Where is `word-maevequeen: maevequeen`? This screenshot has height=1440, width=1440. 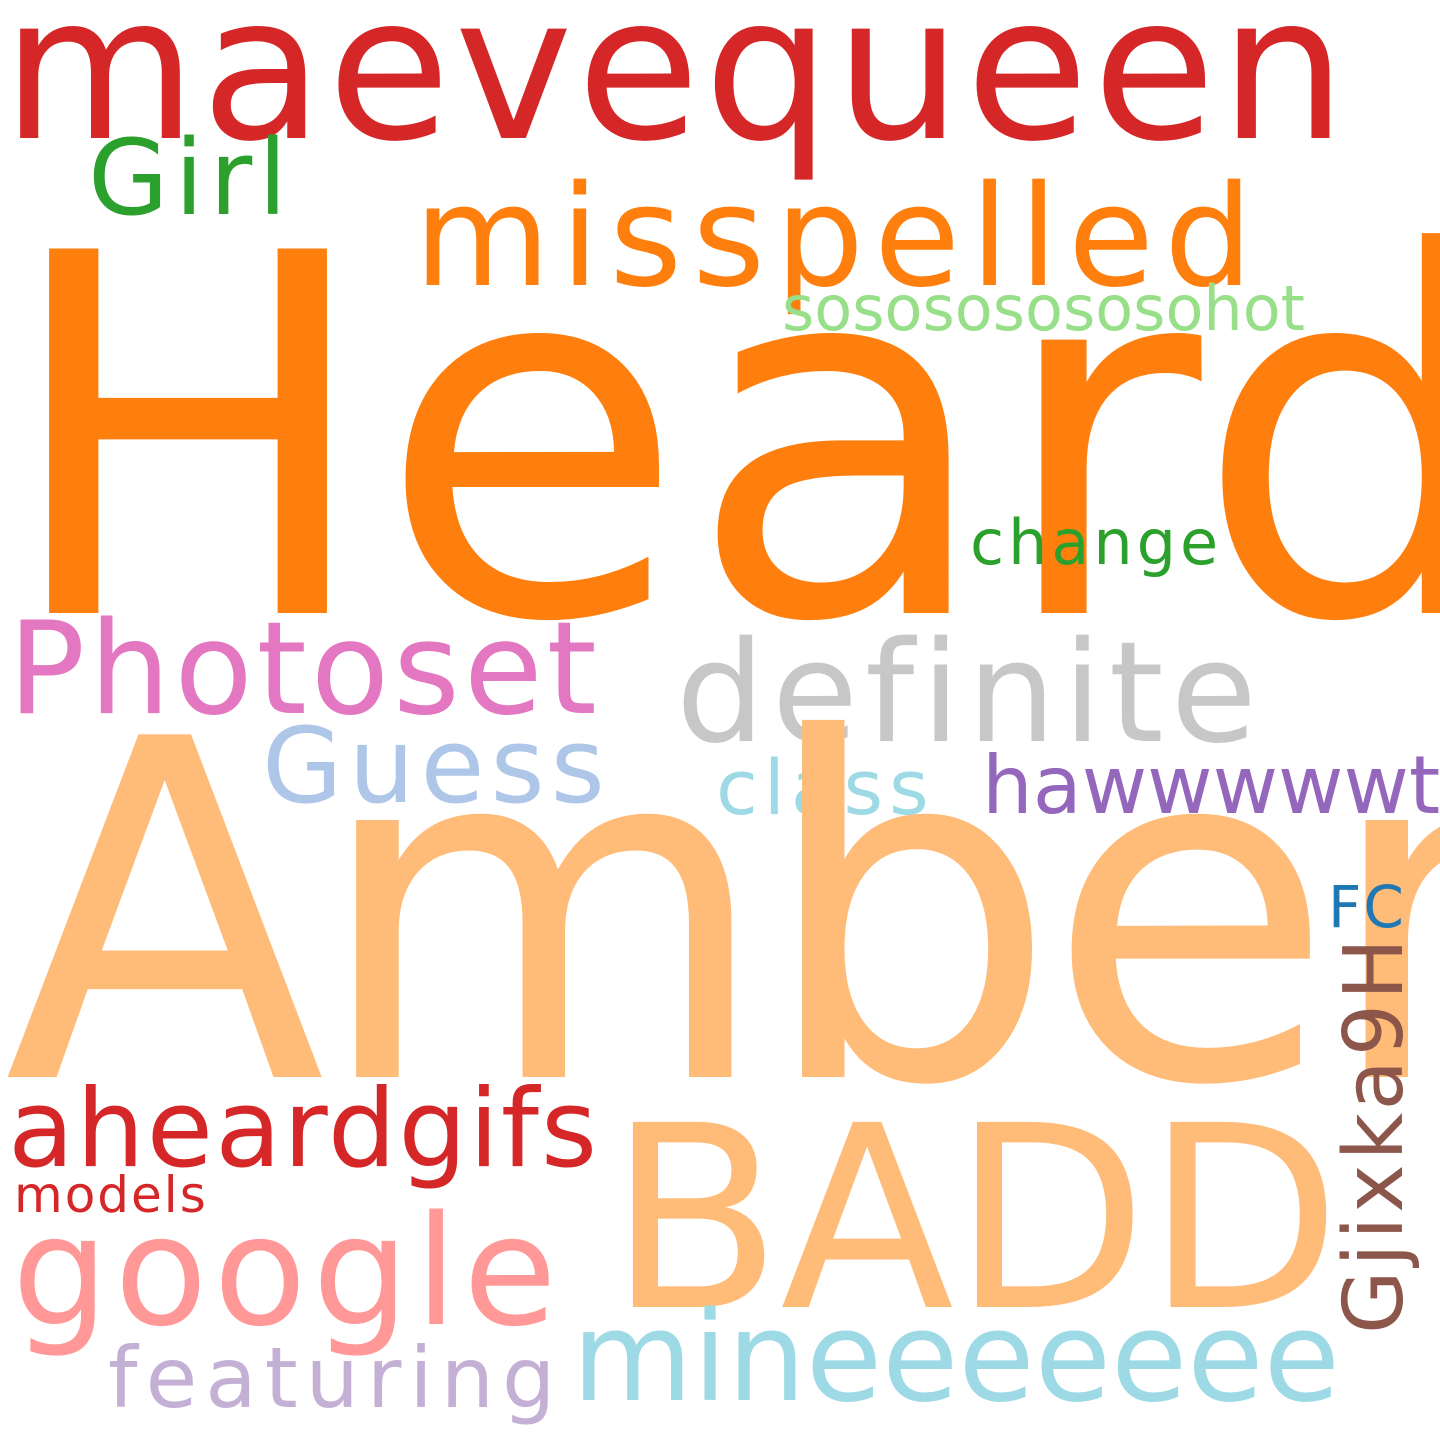 word-maevequeen: maevequeen is located at coordinates (676, 93).